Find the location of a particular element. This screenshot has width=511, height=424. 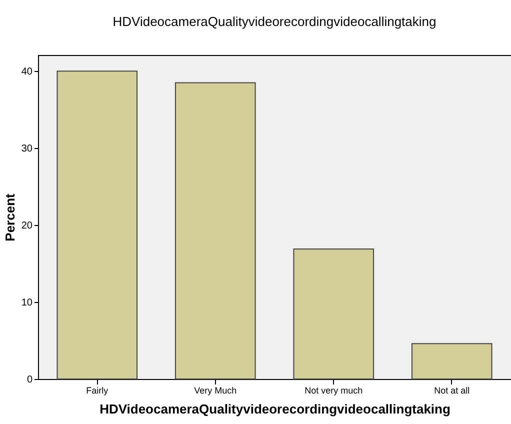

y-tick-label: 10 is located at coordinates (27, 303).